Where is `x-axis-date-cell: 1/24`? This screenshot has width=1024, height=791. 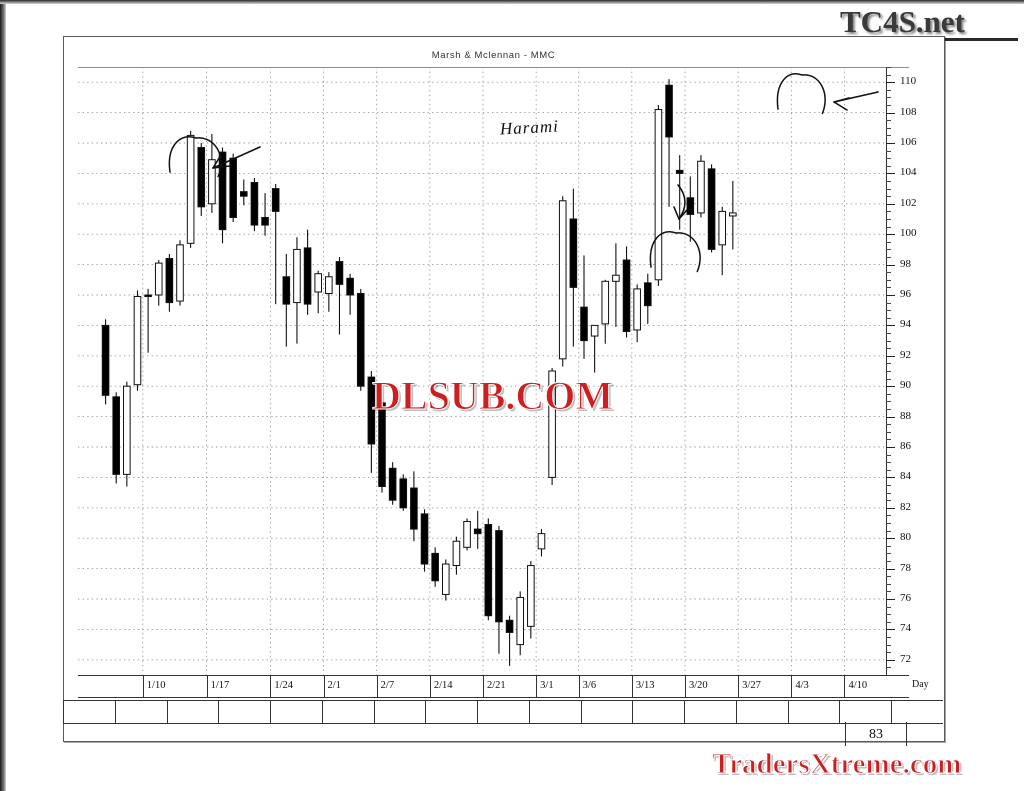 x-axis-date-cell: 1/24 is located at coordinates (297, 686).